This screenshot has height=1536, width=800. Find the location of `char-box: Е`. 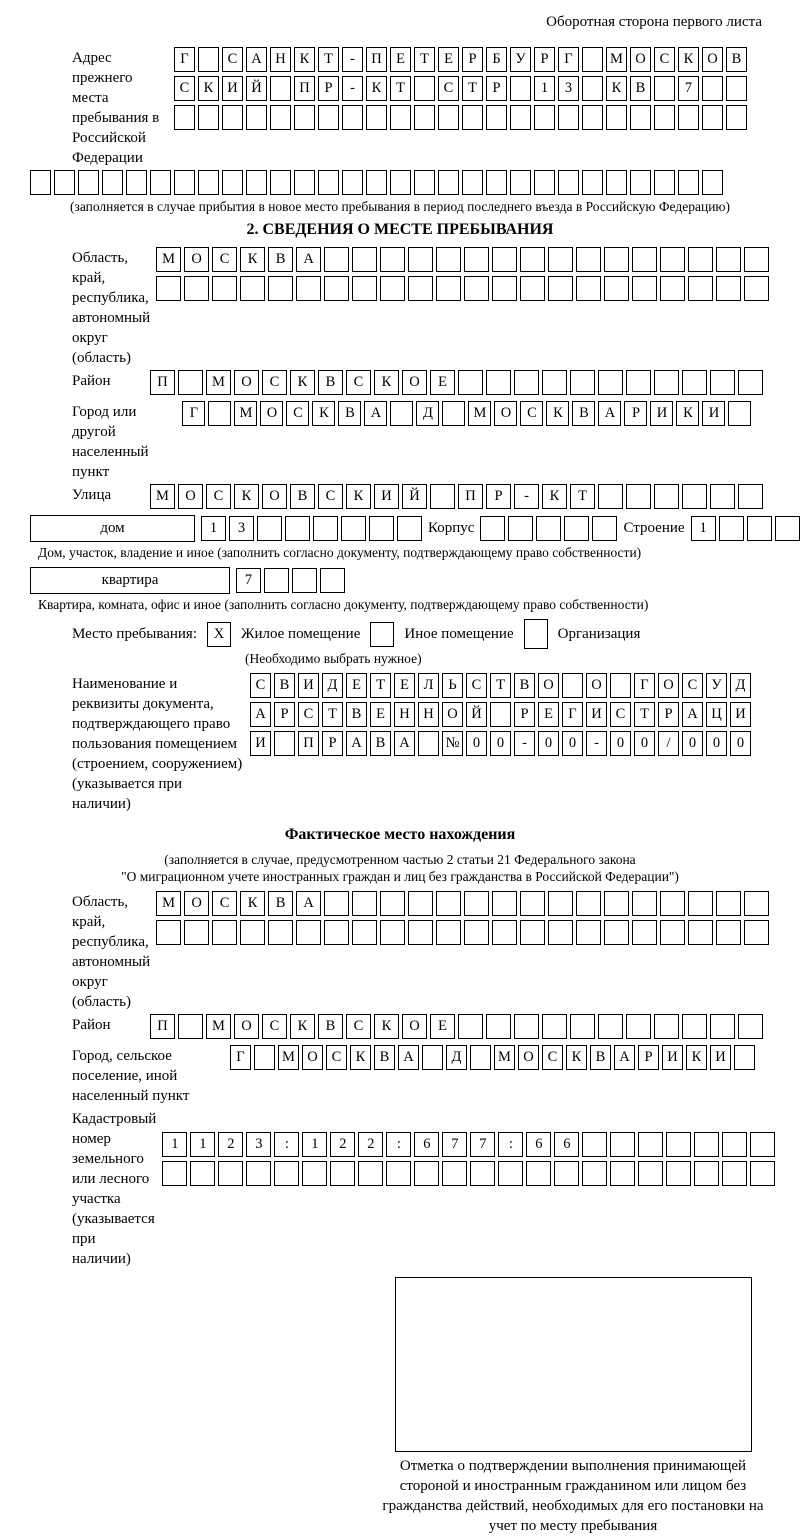

char-box: Е is located at coordinates (548, 714).